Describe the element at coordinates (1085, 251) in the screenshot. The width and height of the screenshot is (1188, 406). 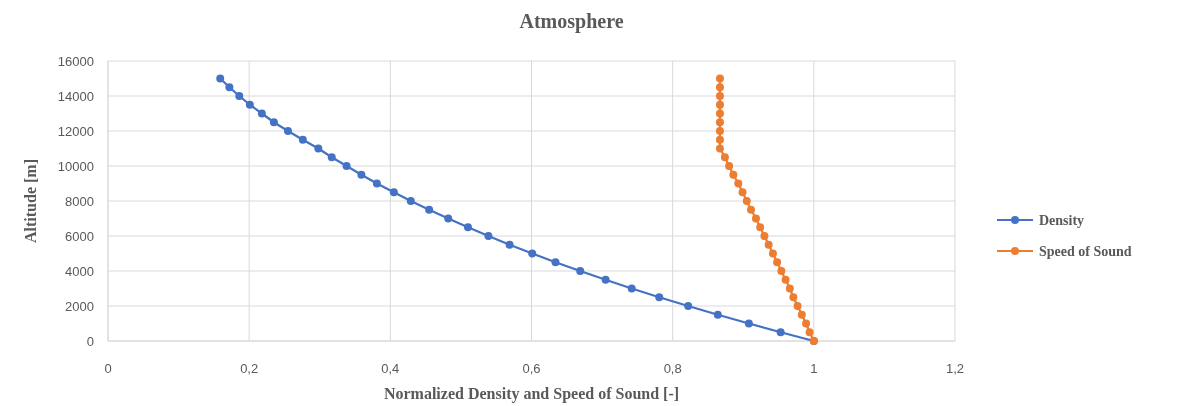
I see `legend-label: Speed of Sound` at that location.